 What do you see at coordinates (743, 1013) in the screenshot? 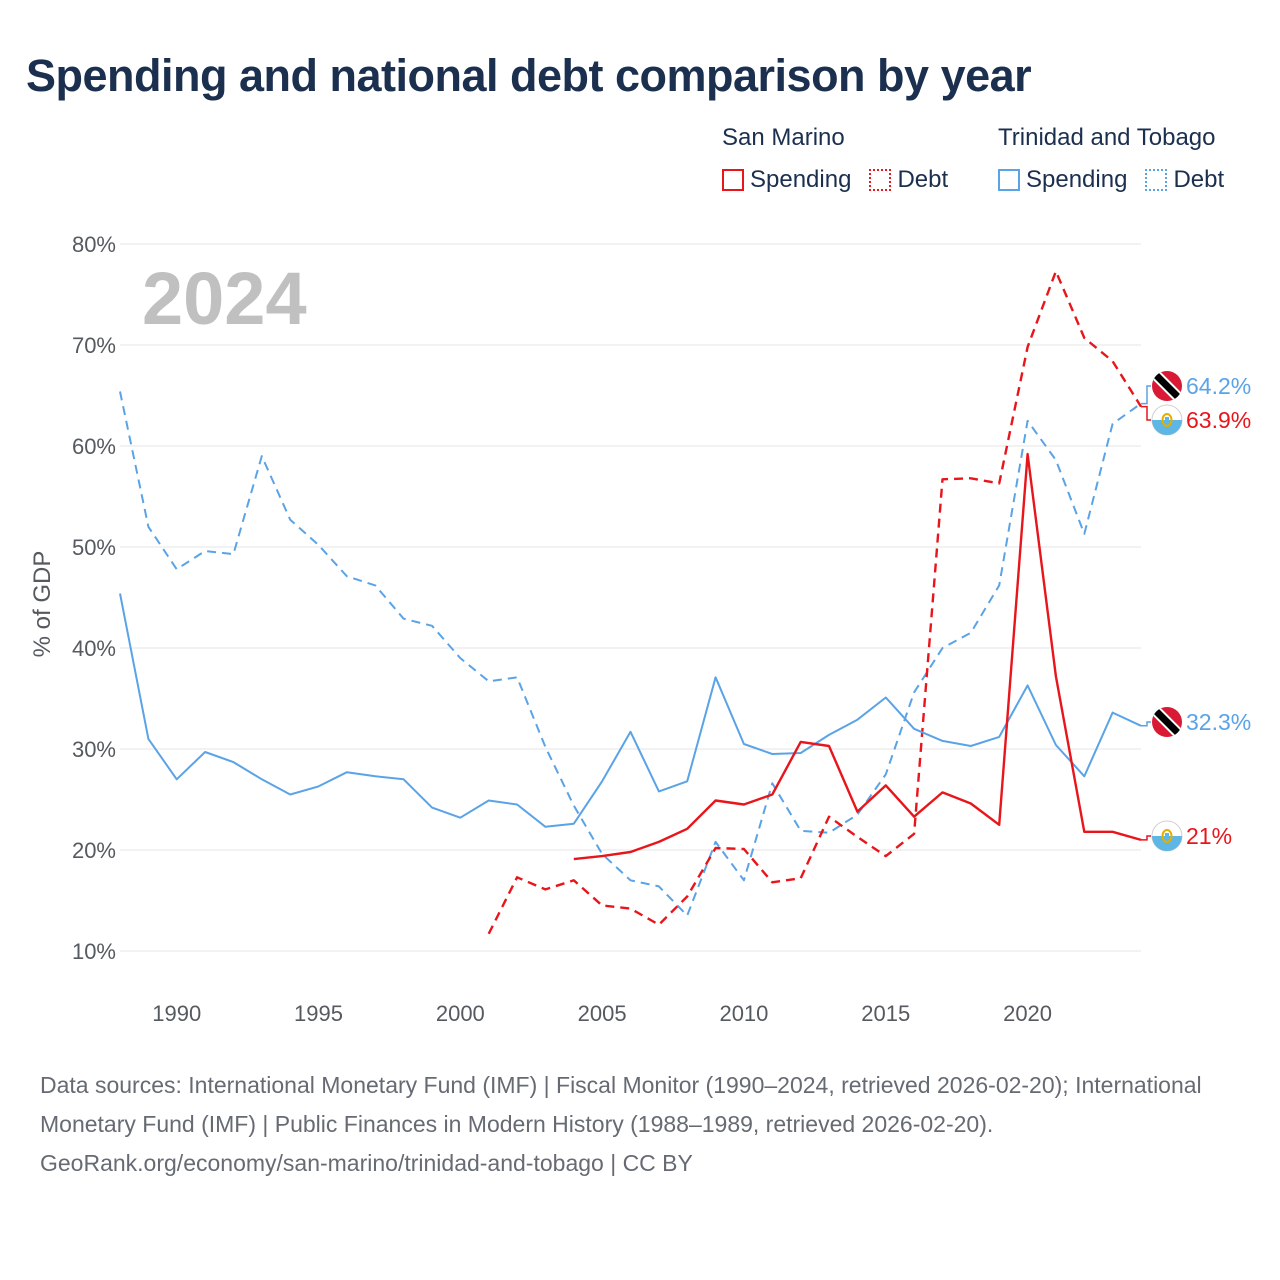
I see `x-tick-label: 2010` at bounding box center [743, 1013].